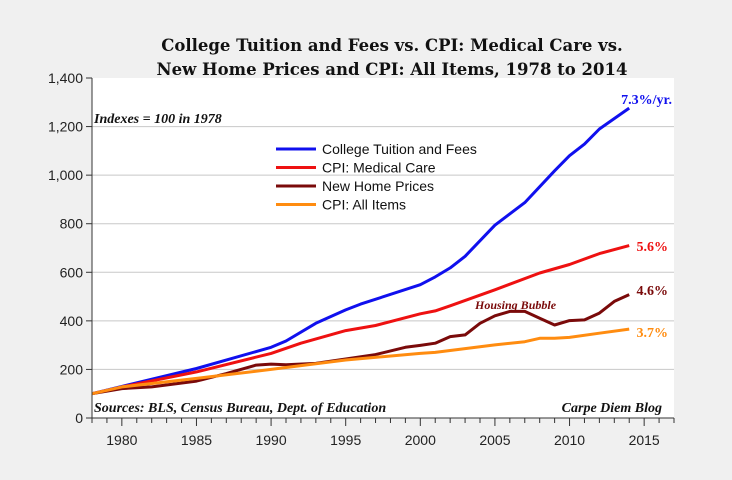 The width and height of the screenshot is (732, 480). Describe the element at coordinates (72, 224) in the screenshot. I see `y-tick-label: 800` at that location.